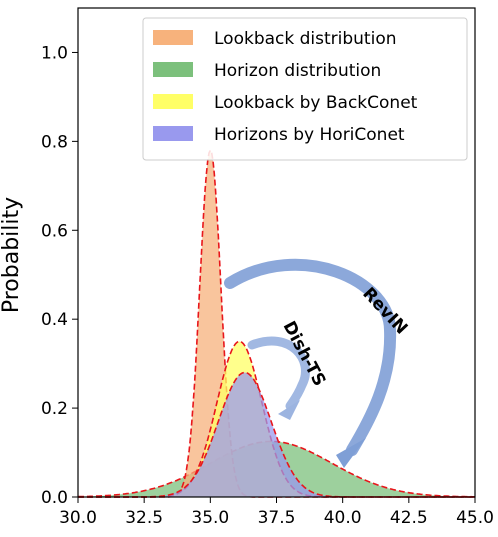 The width and height of the screenshot is (498, 537). I want to click on legend-item: Horizon distribution, so click(267, 71).